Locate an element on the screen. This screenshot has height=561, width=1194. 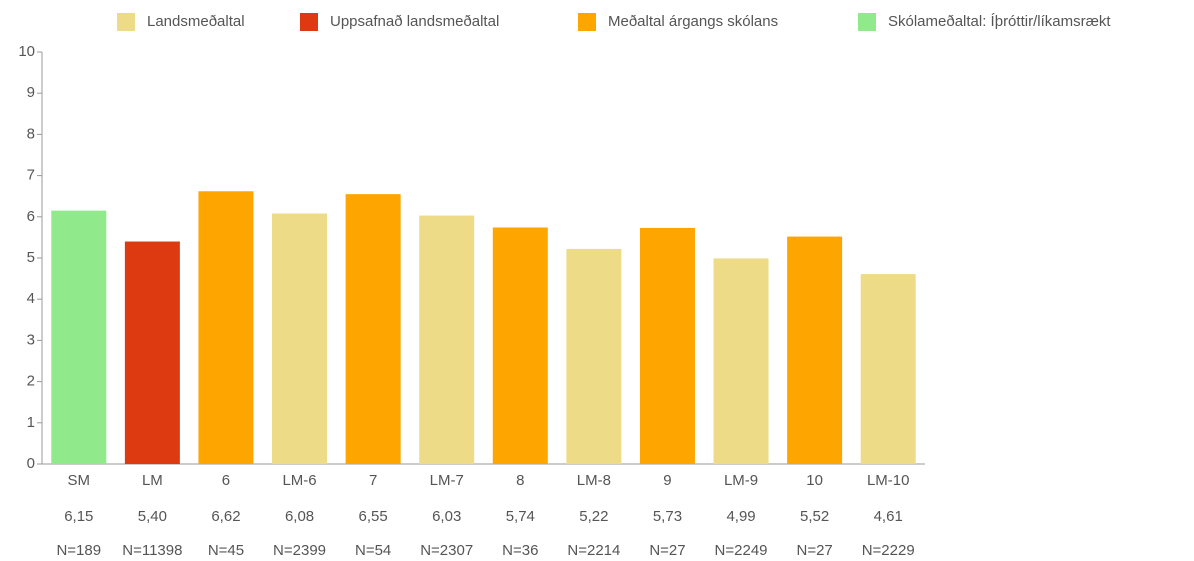
y-tick-label: 0 is located at coordinates (31, 463).